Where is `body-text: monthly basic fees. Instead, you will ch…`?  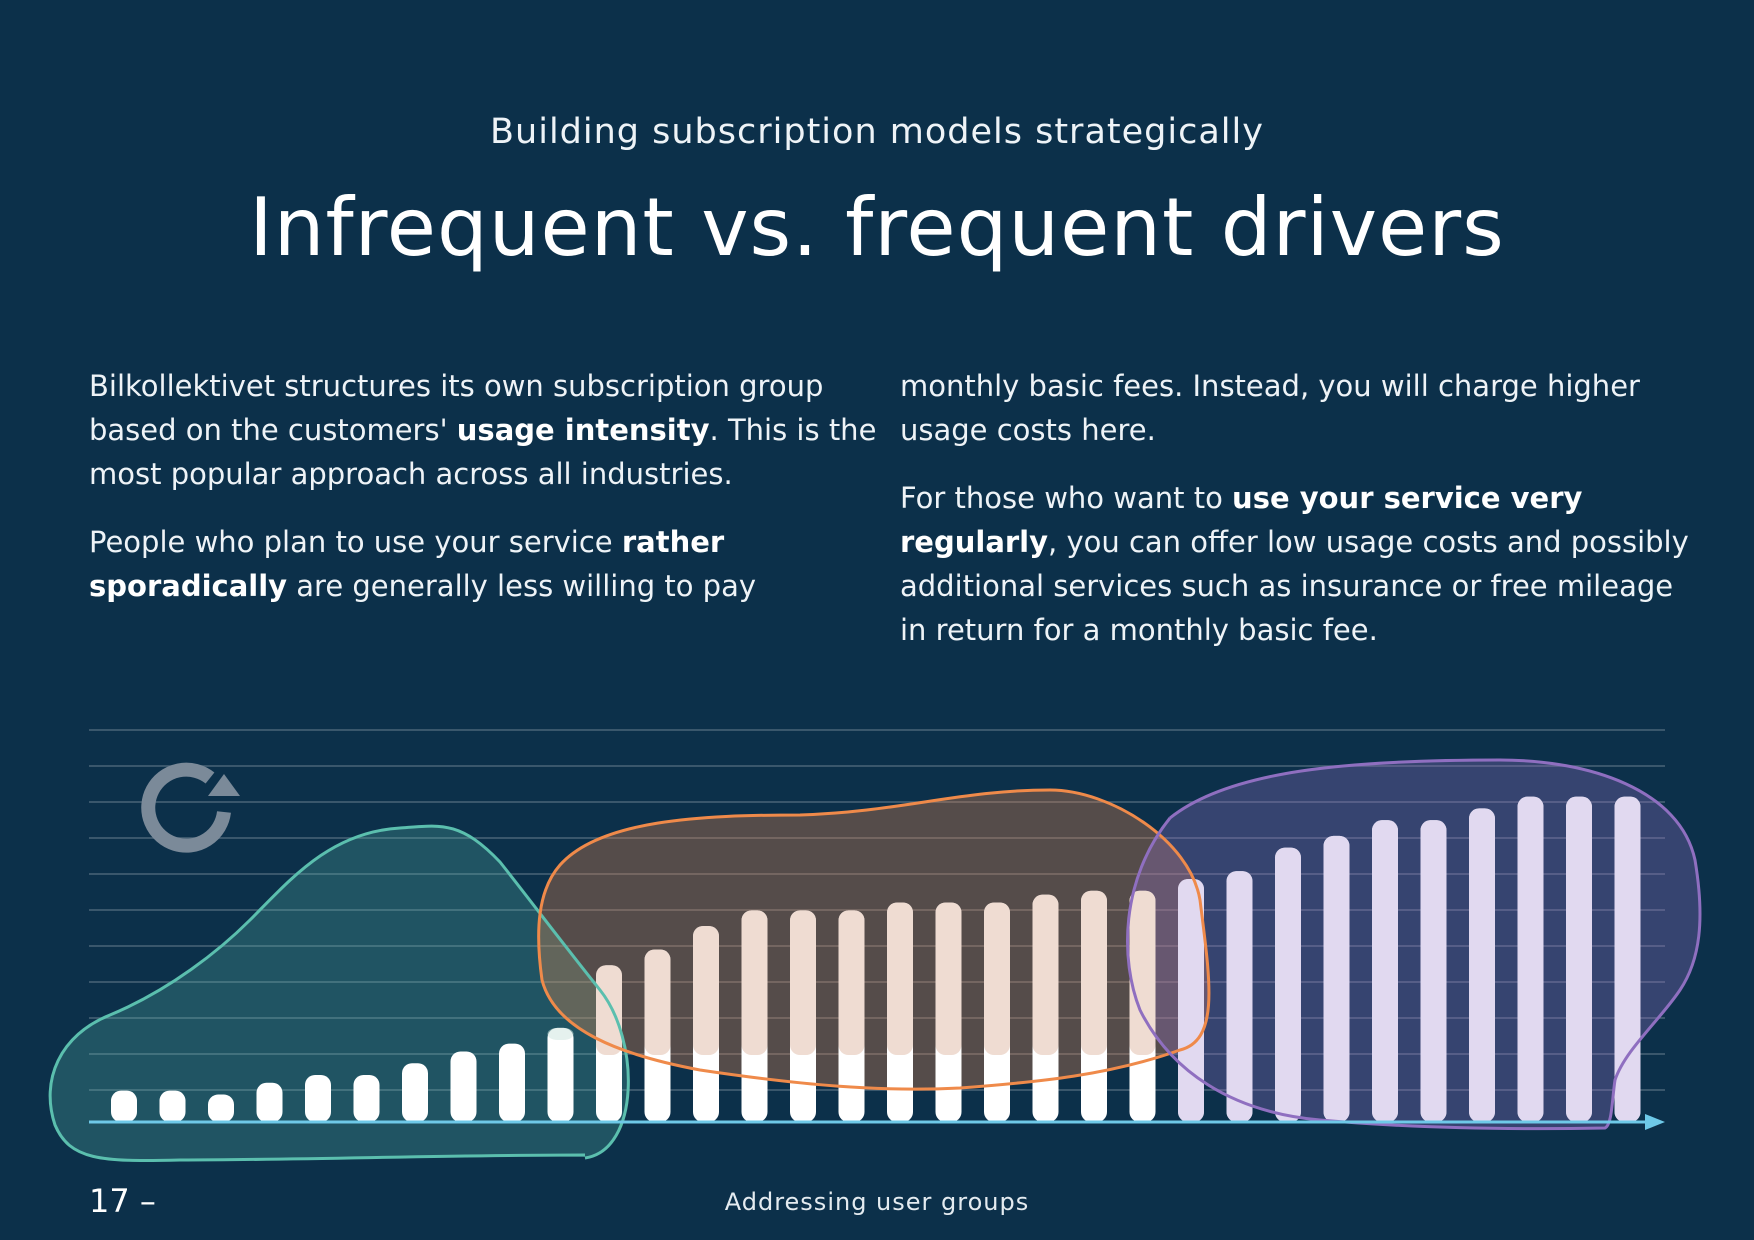 body-text: monthly basic fees. Instead, you will ch… is located at coordinates (1270, 408).